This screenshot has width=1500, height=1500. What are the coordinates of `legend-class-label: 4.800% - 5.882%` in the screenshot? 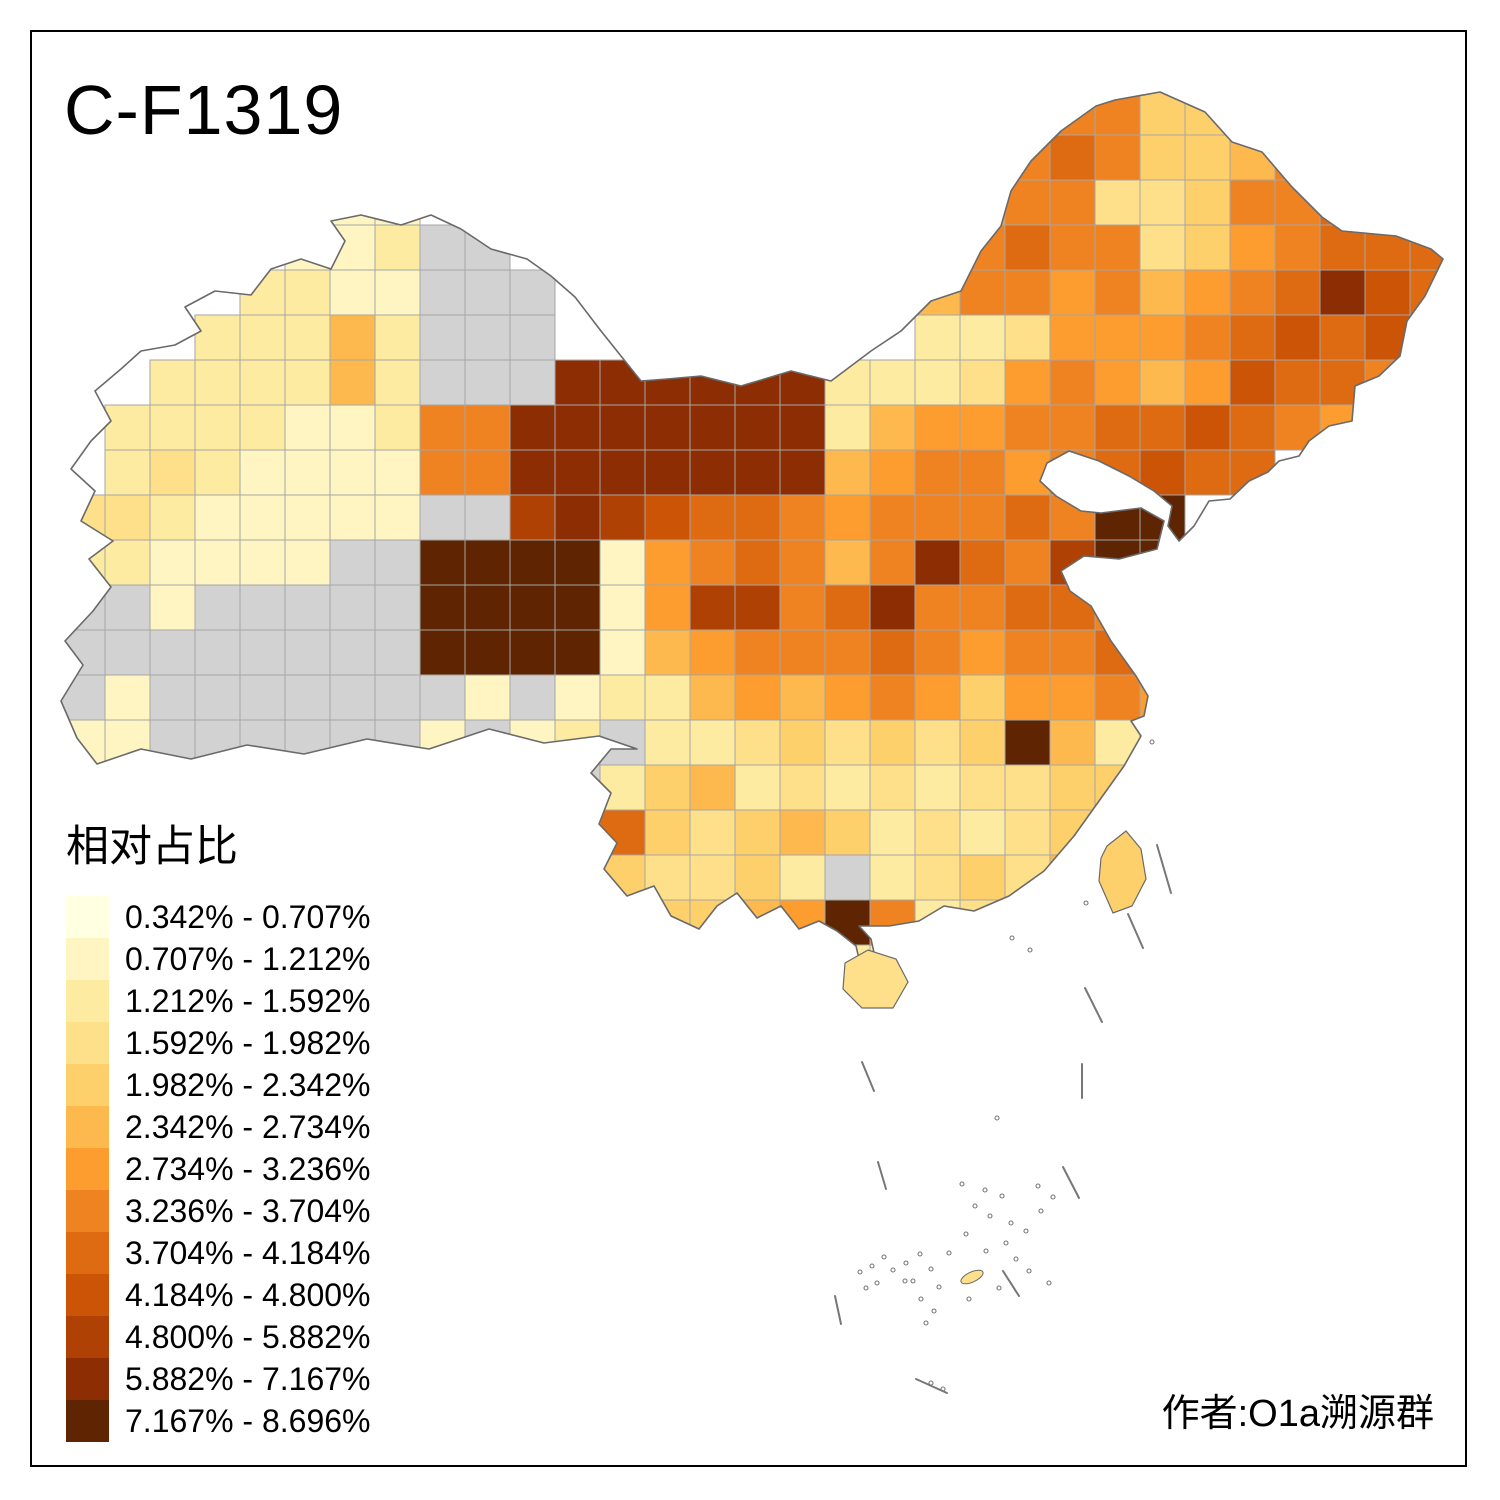 It's located at (248, 1336).